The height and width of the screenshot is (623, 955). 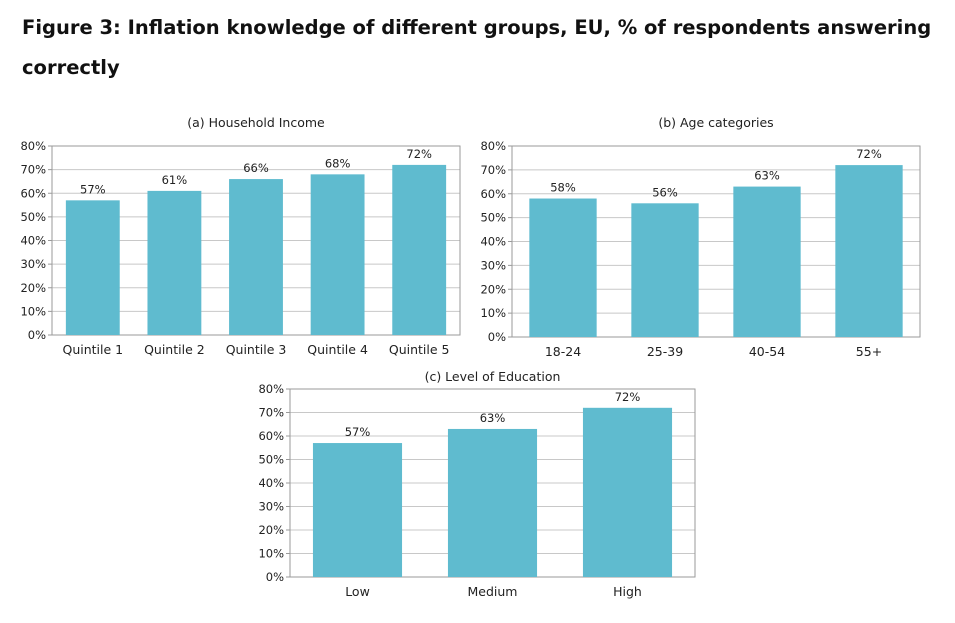 I want to click on x-tick-label: Quintile 1, so click(x=92, y=349).